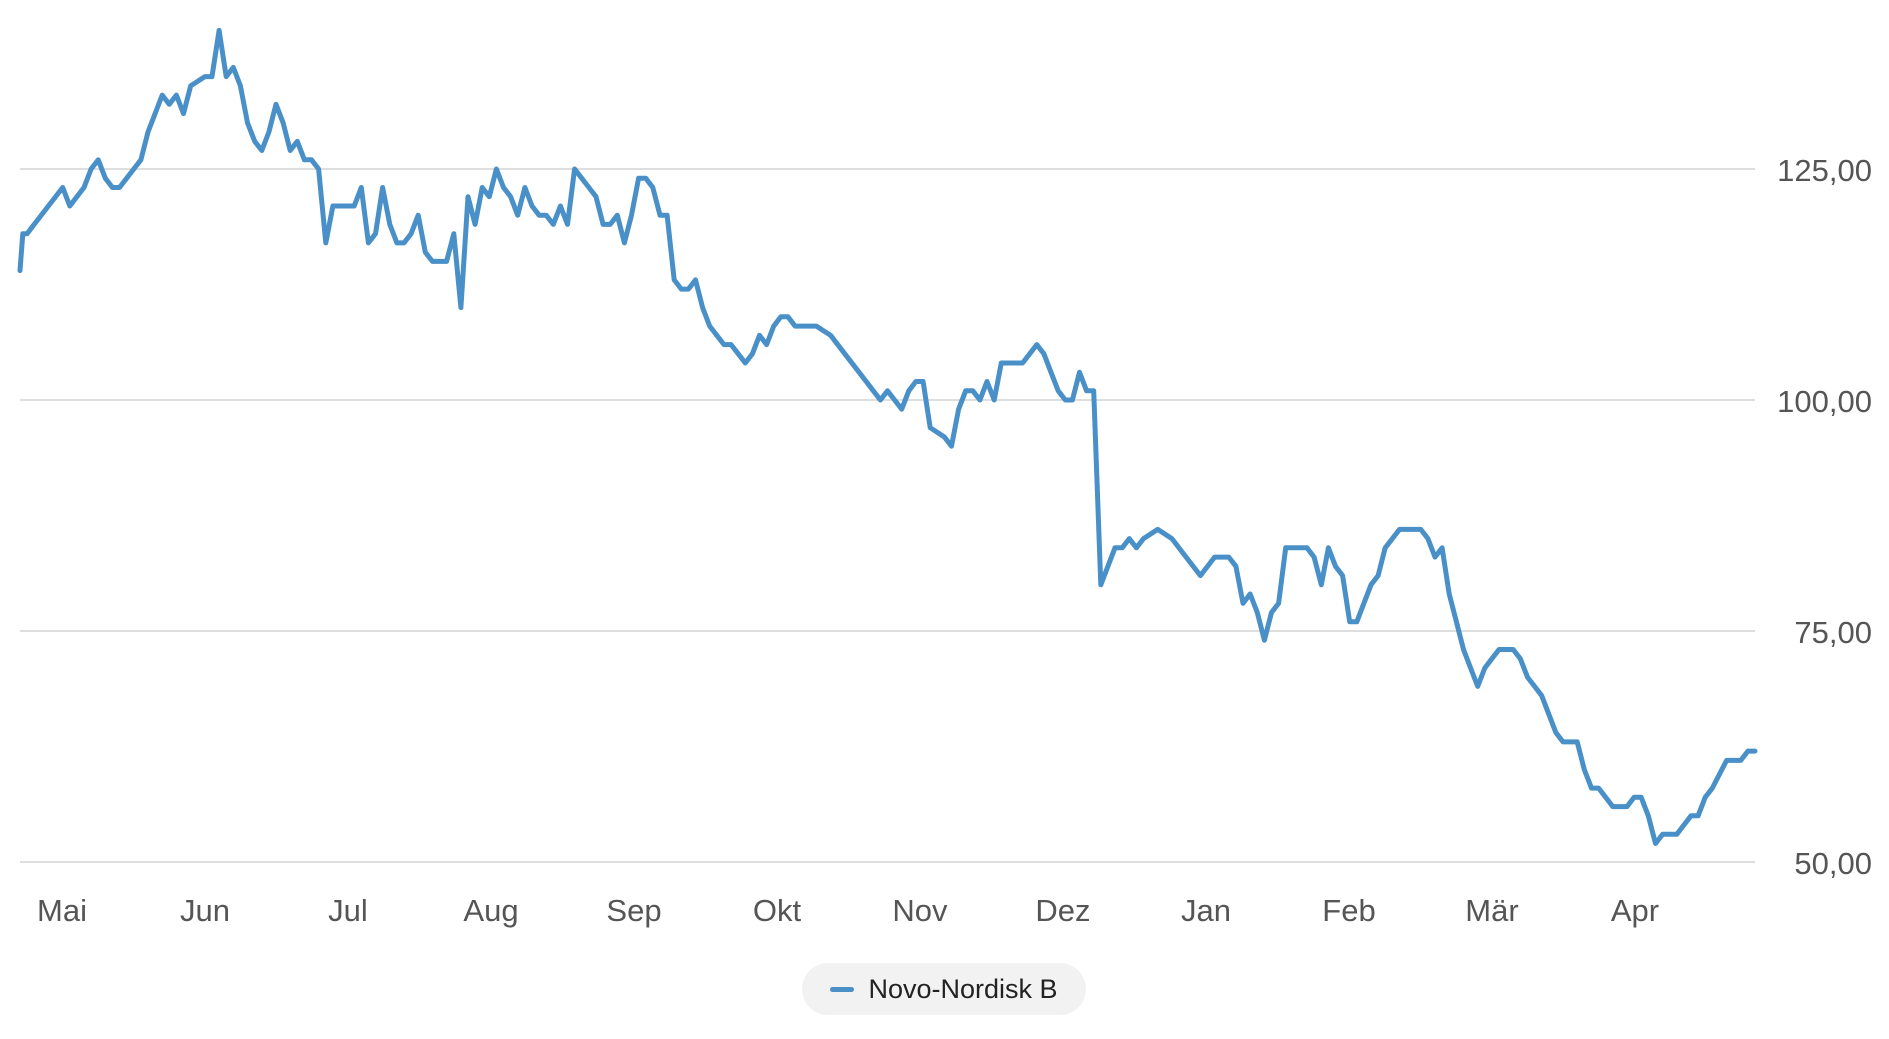 The image size is (1889, 1039). What do you see at coordinates (1635, 910) in the screenshot?
I see `x-tick-label: Apr` at bounding box center [1635, 910].